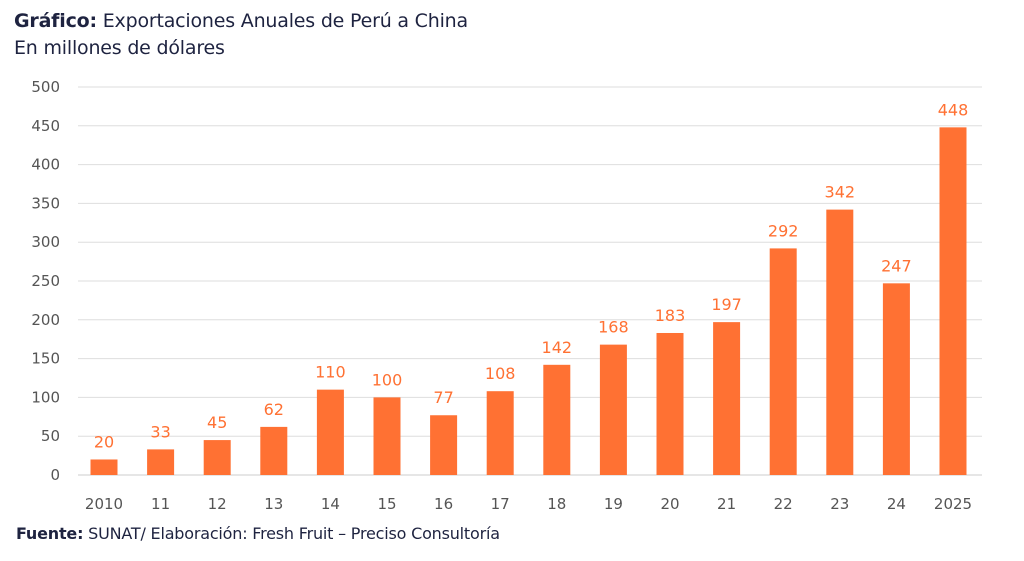 This screenshot has width=1024, height=561. Describe the element at coordinates (160, 504) in the screenshot. I see `x-tick-label: 11` at that location.